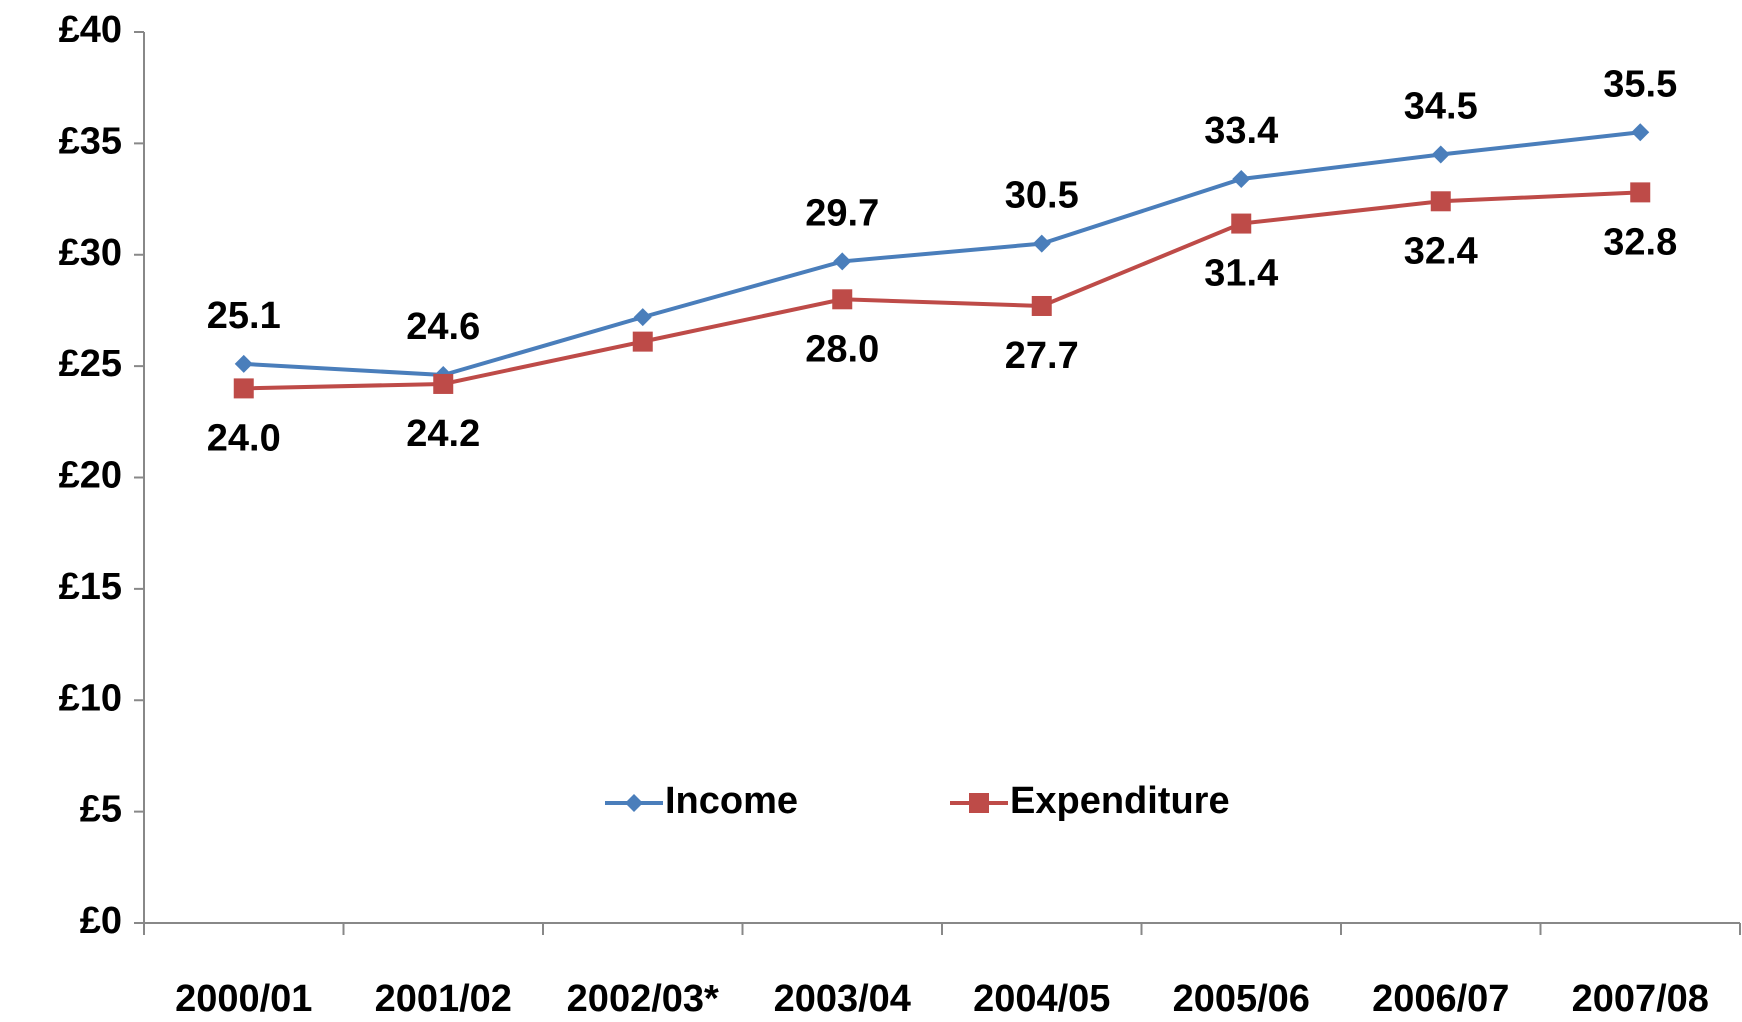 The height and width of the screenshot is (1022, 1742). I want to click on x-tick-label: 2000/01, so click(243, 999).